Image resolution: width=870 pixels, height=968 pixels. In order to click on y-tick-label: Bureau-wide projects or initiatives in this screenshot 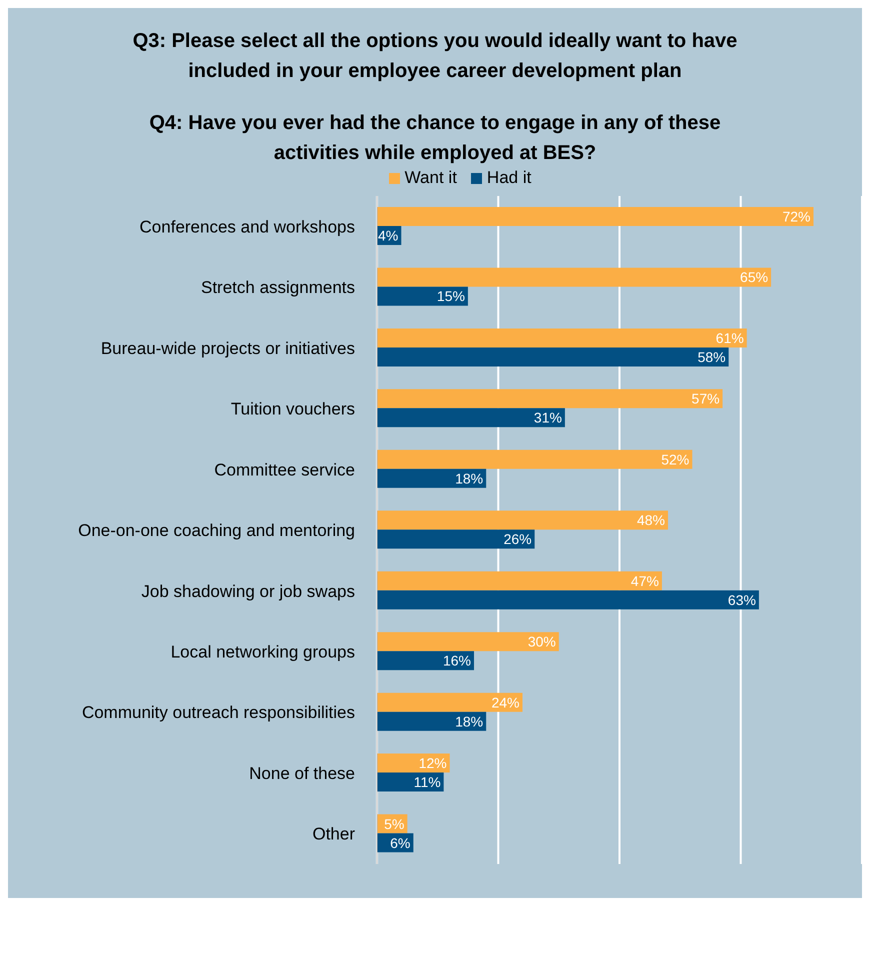, I will do `click(227, 348)`.